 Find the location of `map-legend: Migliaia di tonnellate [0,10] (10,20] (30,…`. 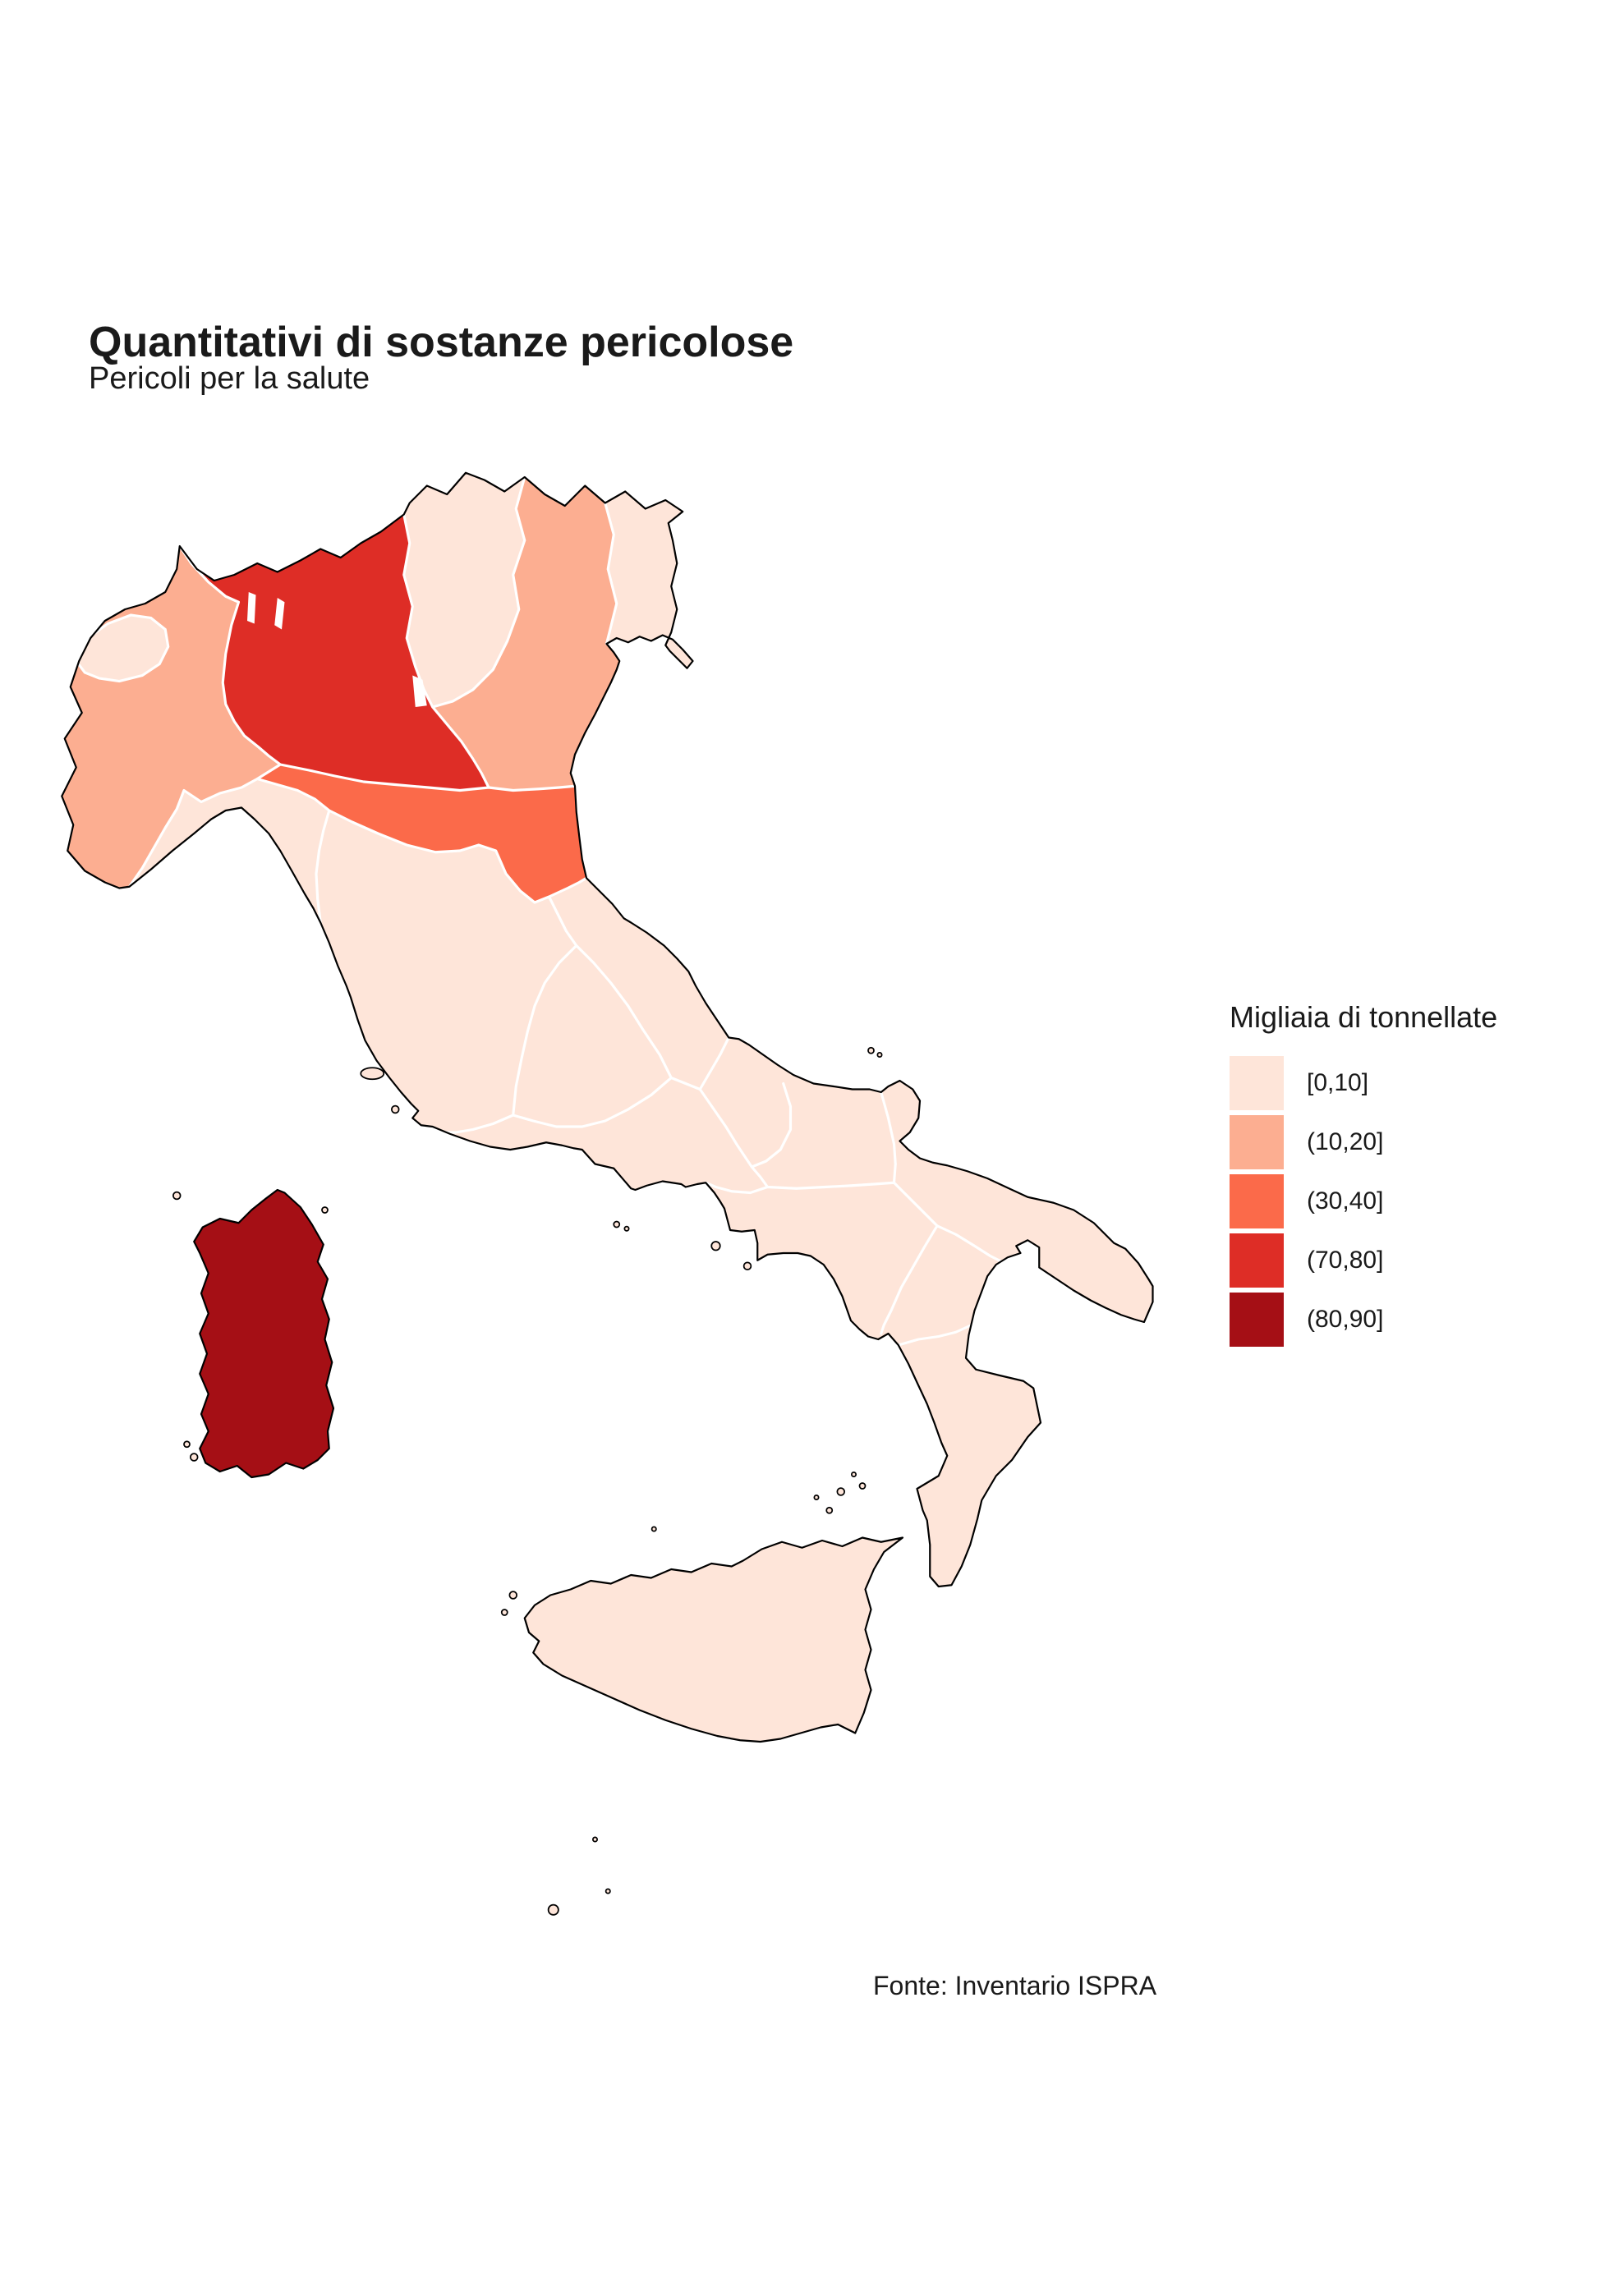

map-legend: Migliaia di tonnellate [0,10] (10,20] (30,… is located at coordinates (1419, 1176).